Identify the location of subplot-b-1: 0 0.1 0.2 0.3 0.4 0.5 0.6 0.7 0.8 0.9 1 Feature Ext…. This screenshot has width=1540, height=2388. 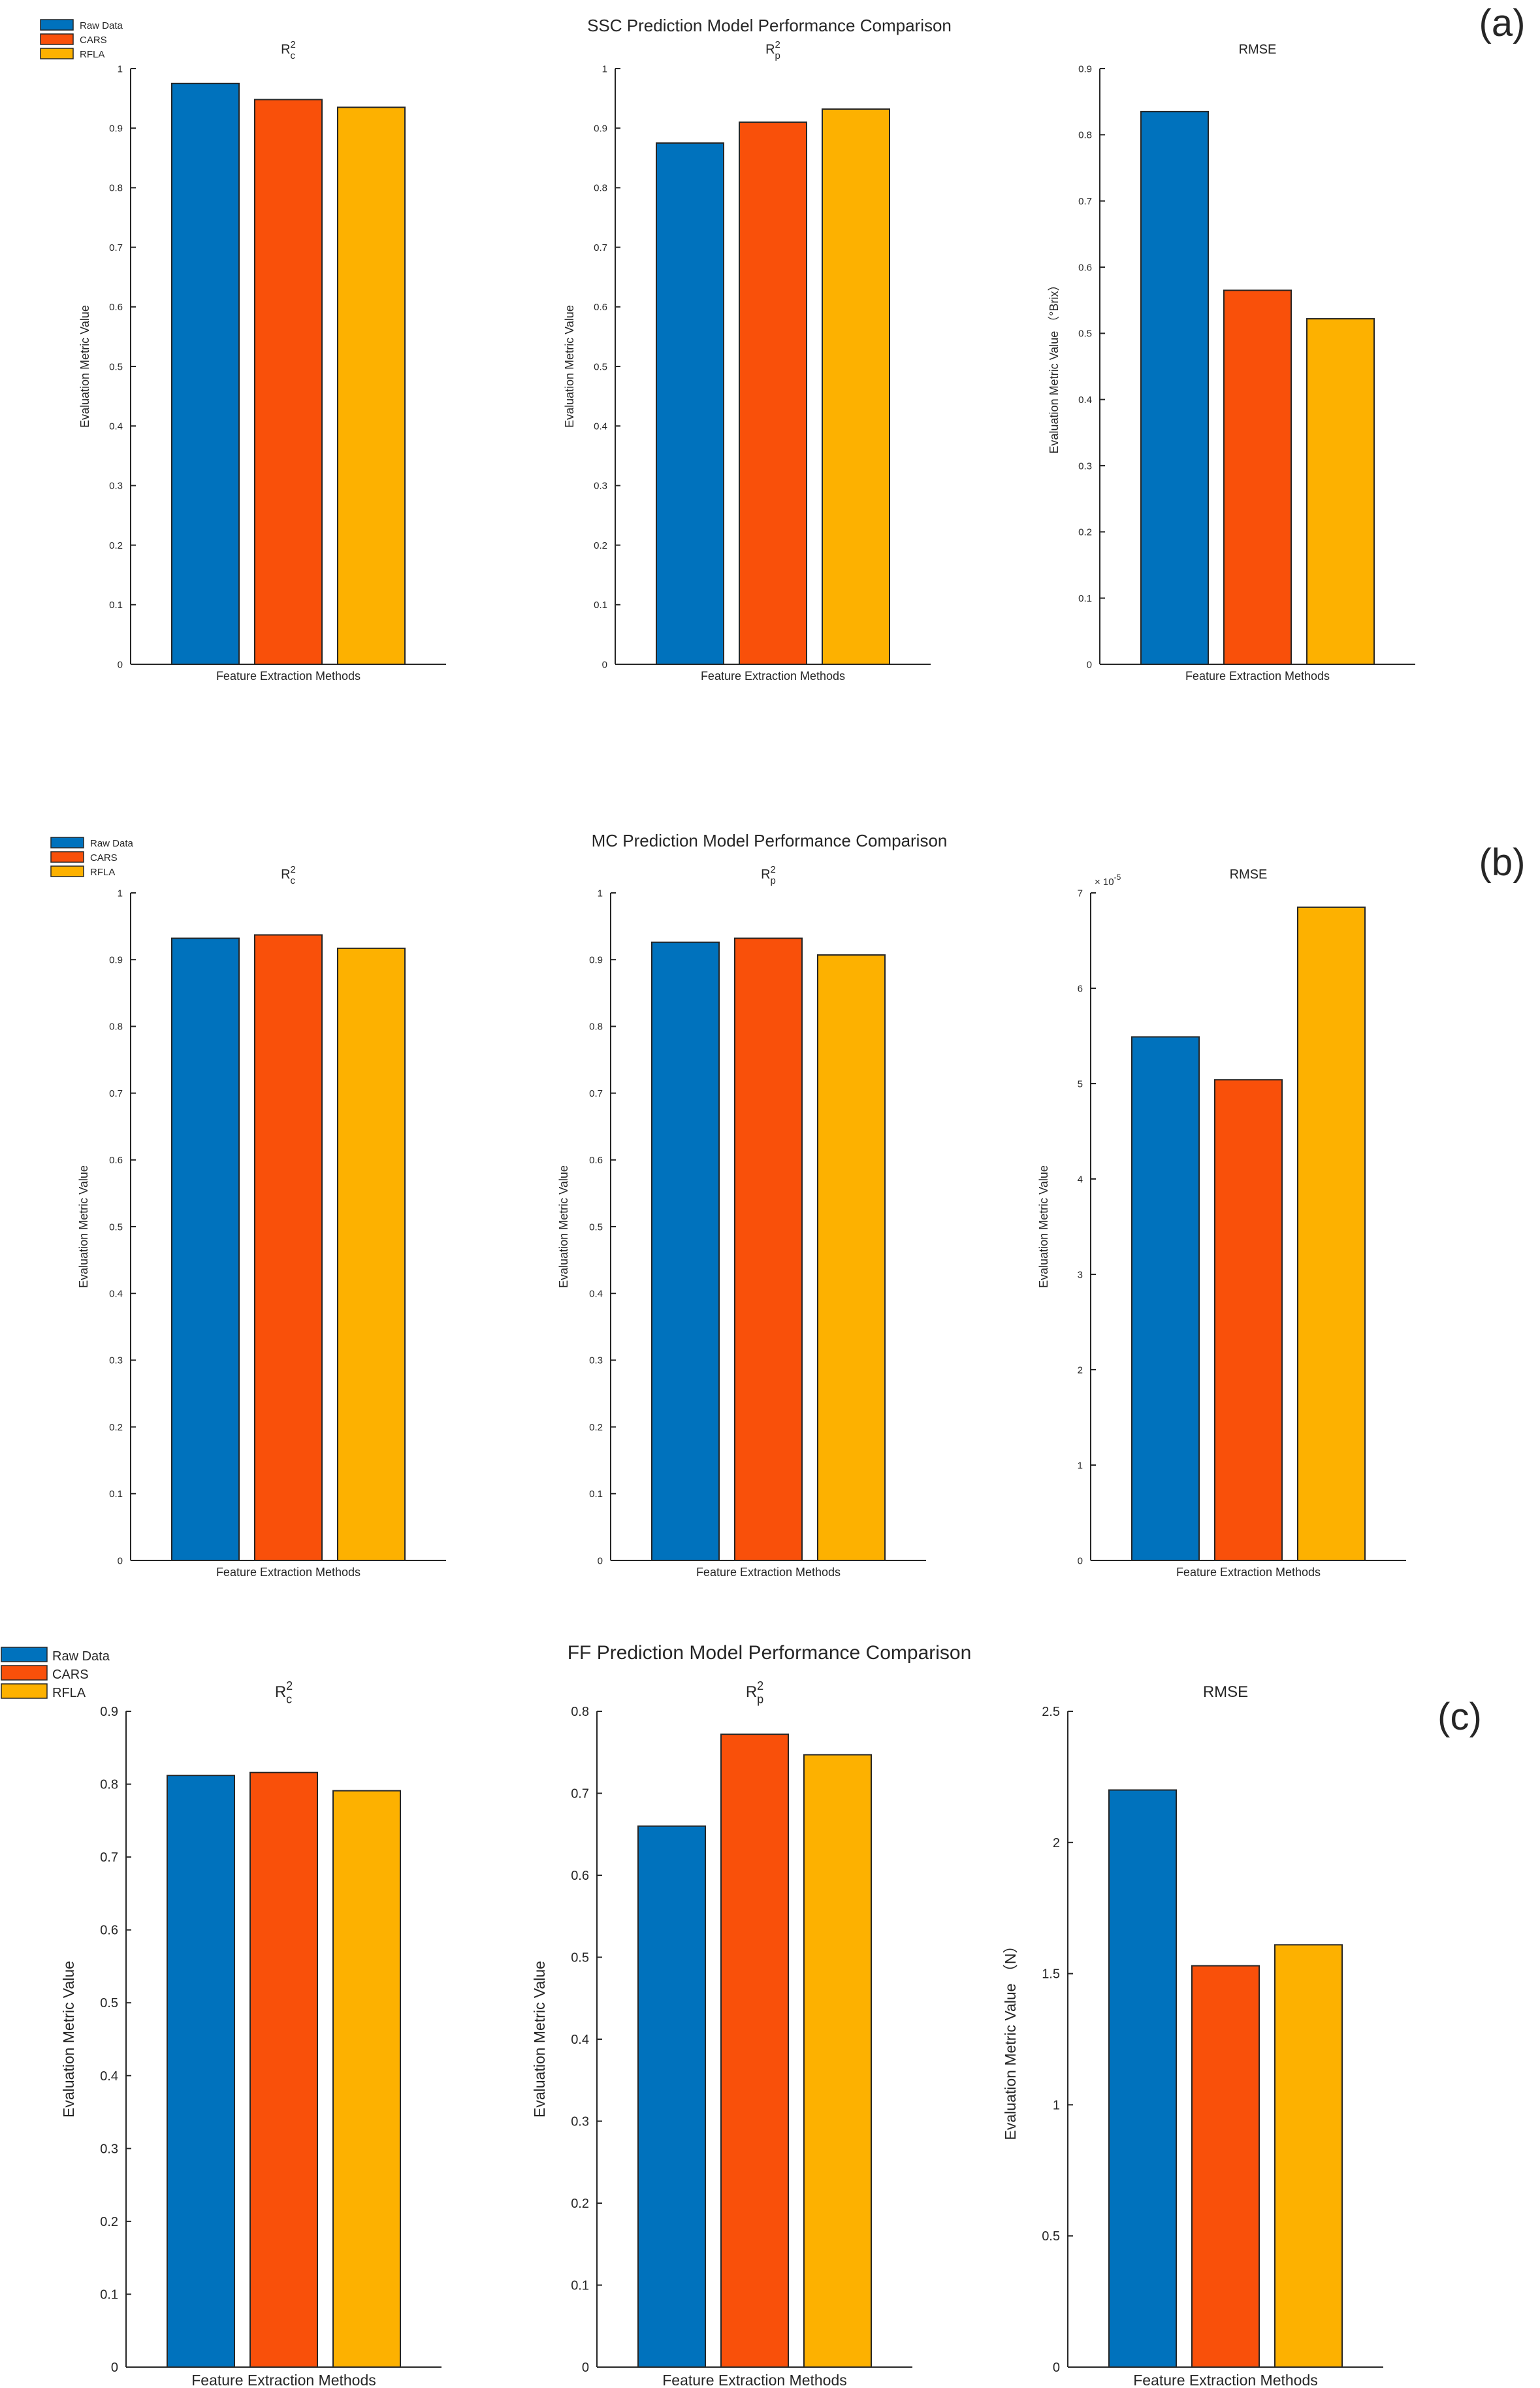
(741, 1221).